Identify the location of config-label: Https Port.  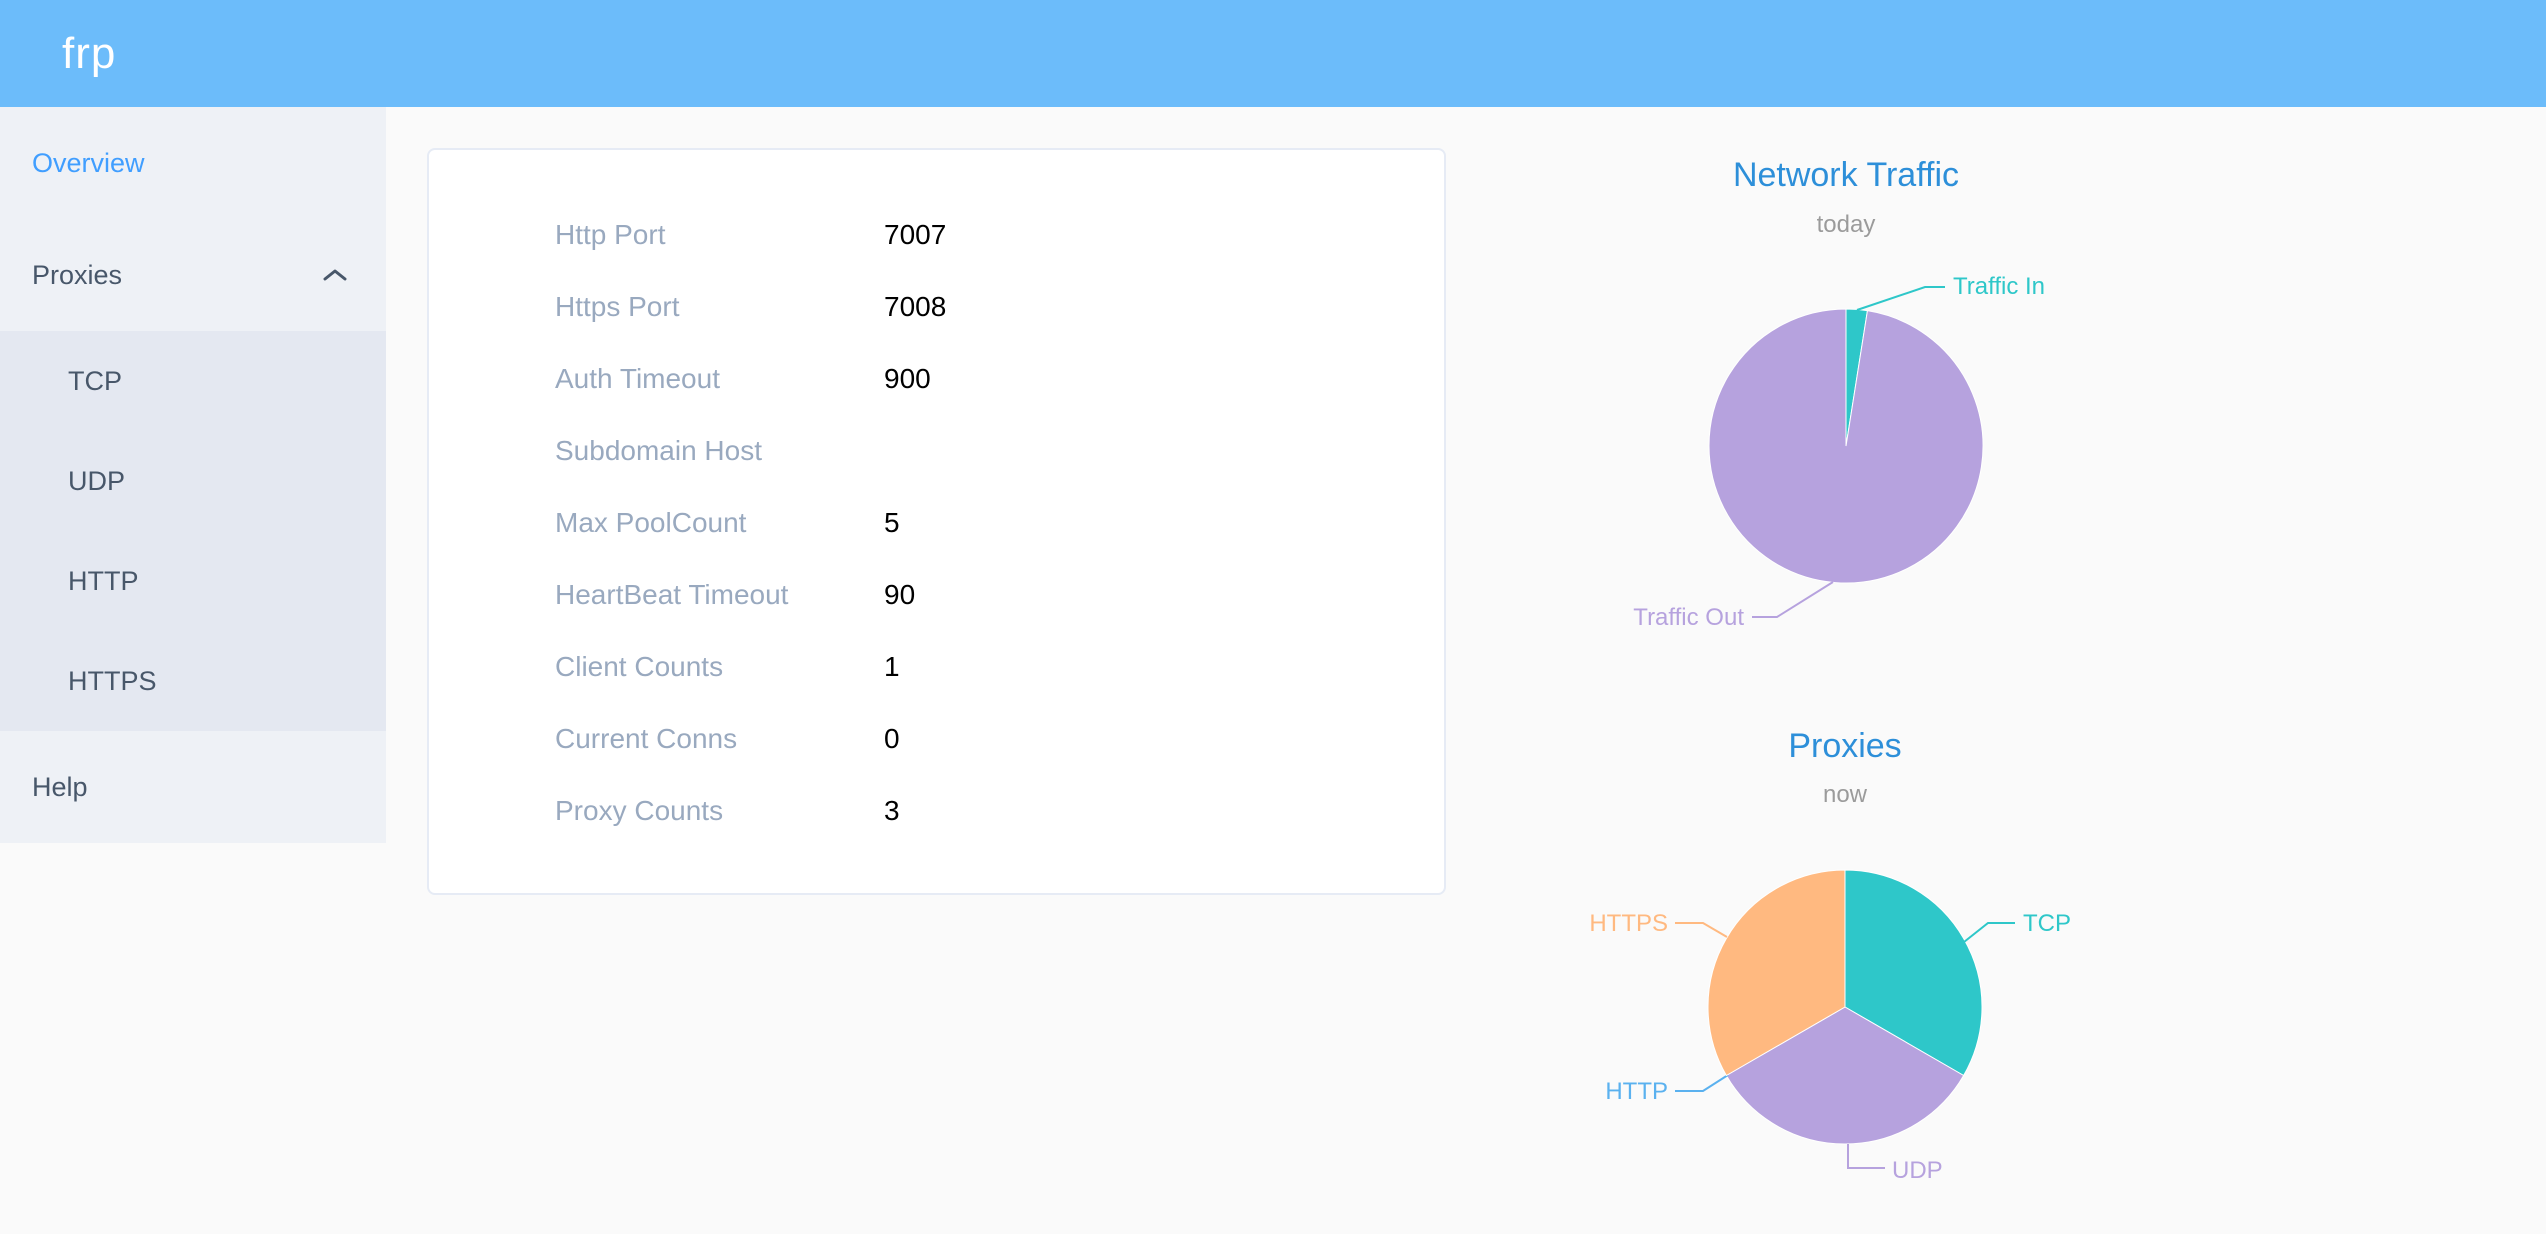
(617, 306).